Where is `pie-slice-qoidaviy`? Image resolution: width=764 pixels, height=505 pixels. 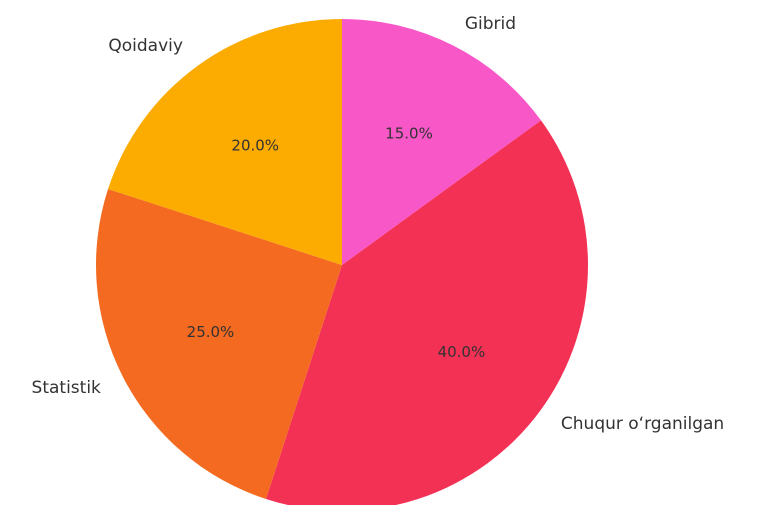
pie-slice-qoidaviy is located at coordinates (225, 142).